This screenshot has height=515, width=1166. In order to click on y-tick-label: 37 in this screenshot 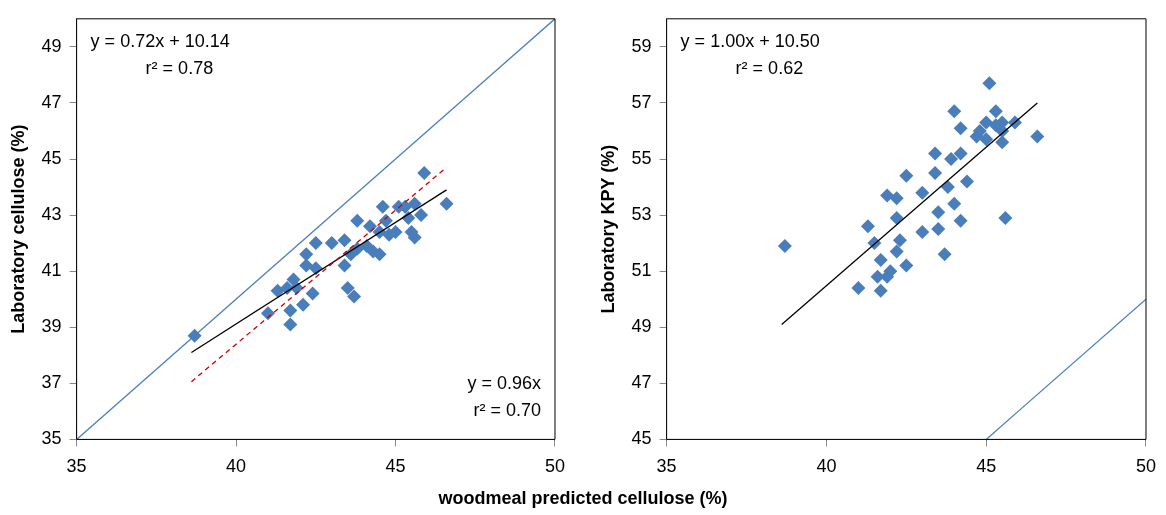, I will do `click(51, 382)`.